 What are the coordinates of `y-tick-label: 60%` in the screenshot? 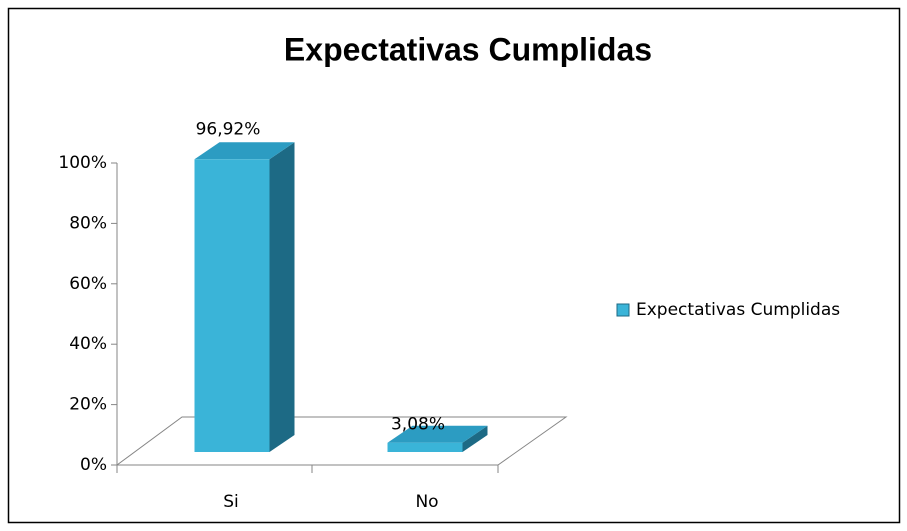 It's located at (88, 284).